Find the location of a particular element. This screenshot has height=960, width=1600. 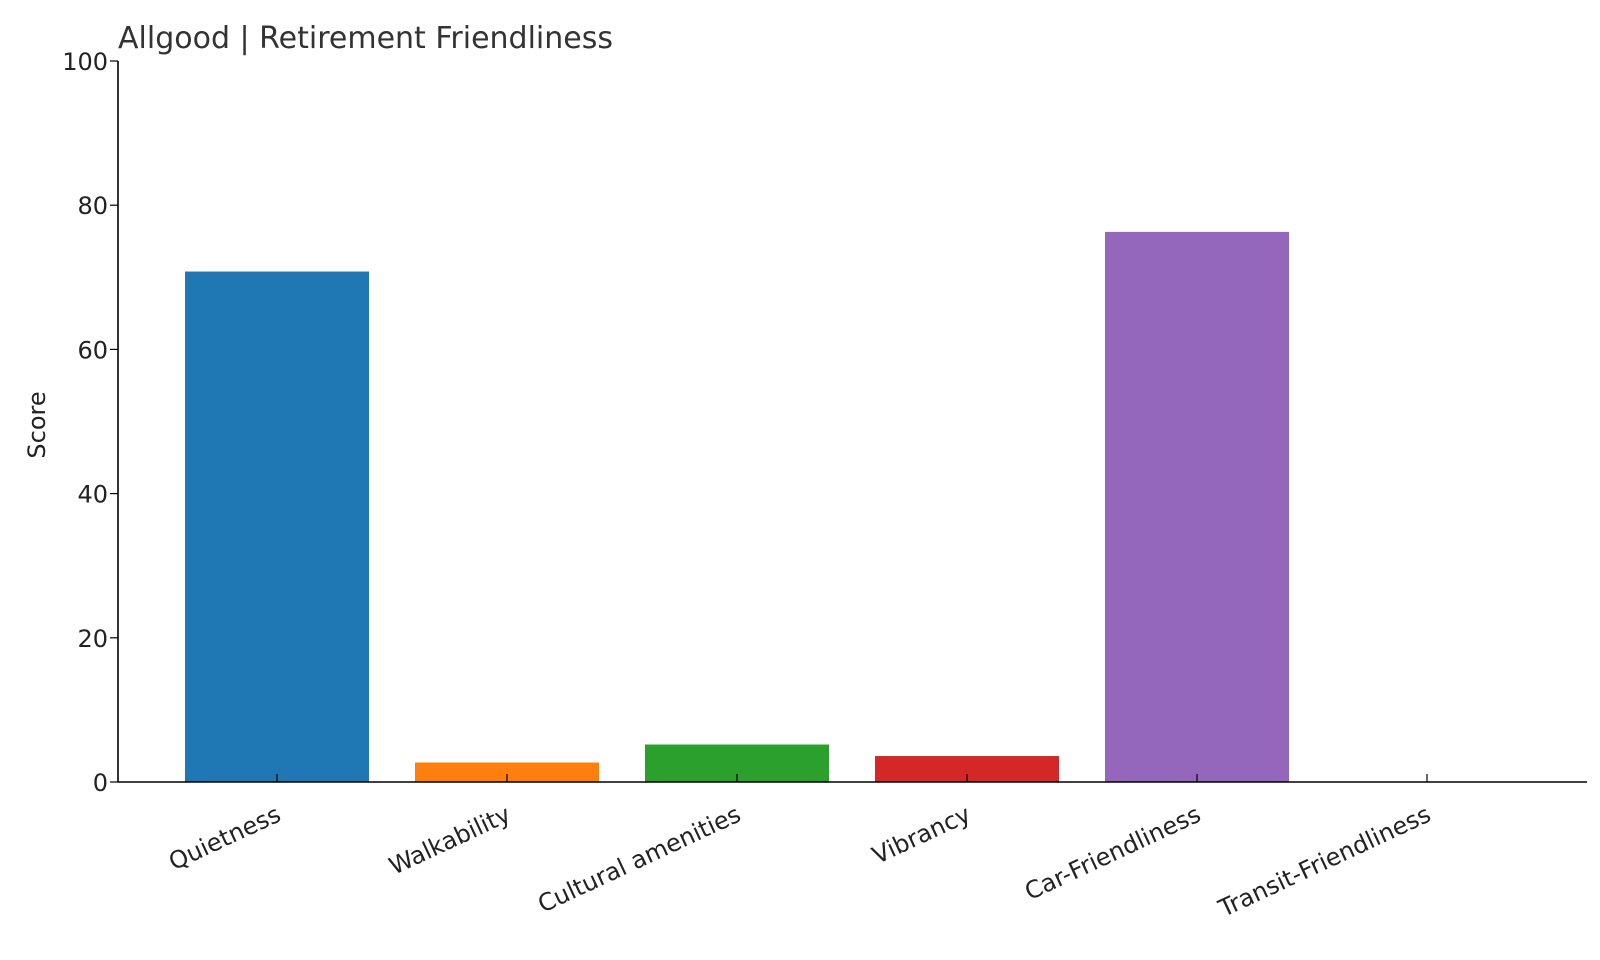

y-tick-label: 0 is located at coordinates (100, 783).